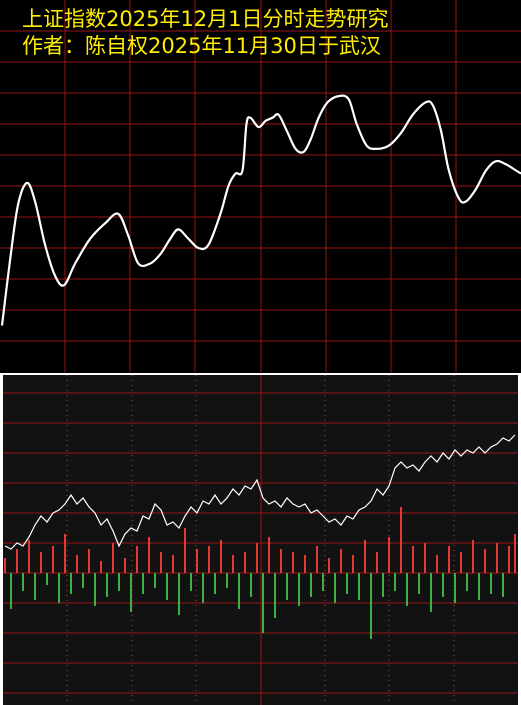 The image size is (521, 705). What do you see at coordinates (201, 46) in the screenshot?
I see `chart-subtitle: 作者：陈自权2025年11月30日于武汉` at bounding box center [201, 46].